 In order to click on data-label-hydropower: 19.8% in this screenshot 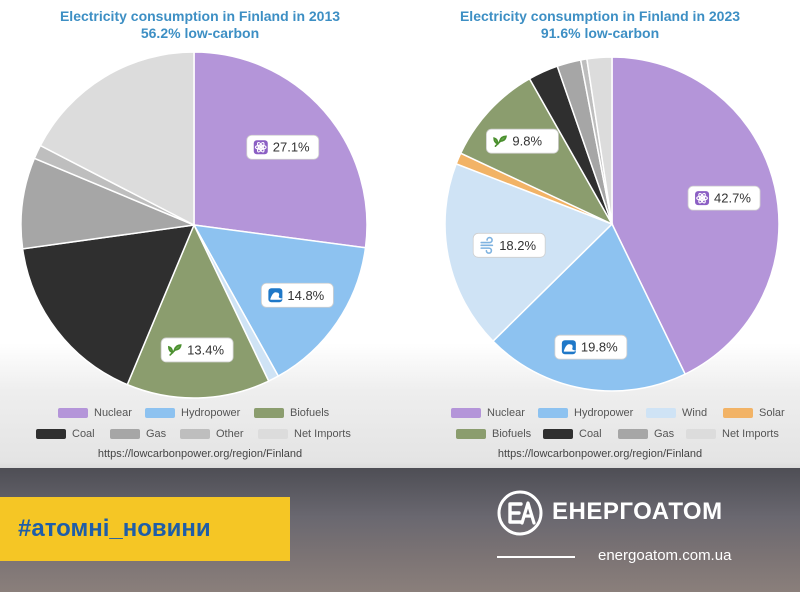, I will do `click(591, 347)`.